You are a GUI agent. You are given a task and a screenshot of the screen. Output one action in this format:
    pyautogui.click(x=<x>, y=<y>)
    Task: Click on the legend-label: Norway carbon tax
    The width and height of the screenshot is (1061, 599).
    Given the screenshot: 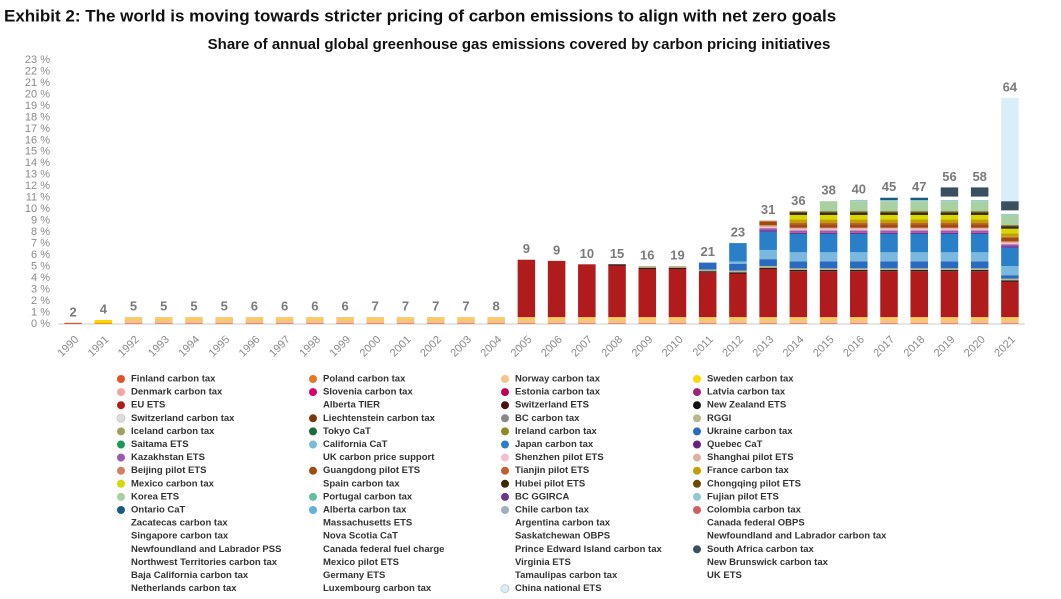 What is the action you would take?
    pyautogui.click(x=558, y=379)
    